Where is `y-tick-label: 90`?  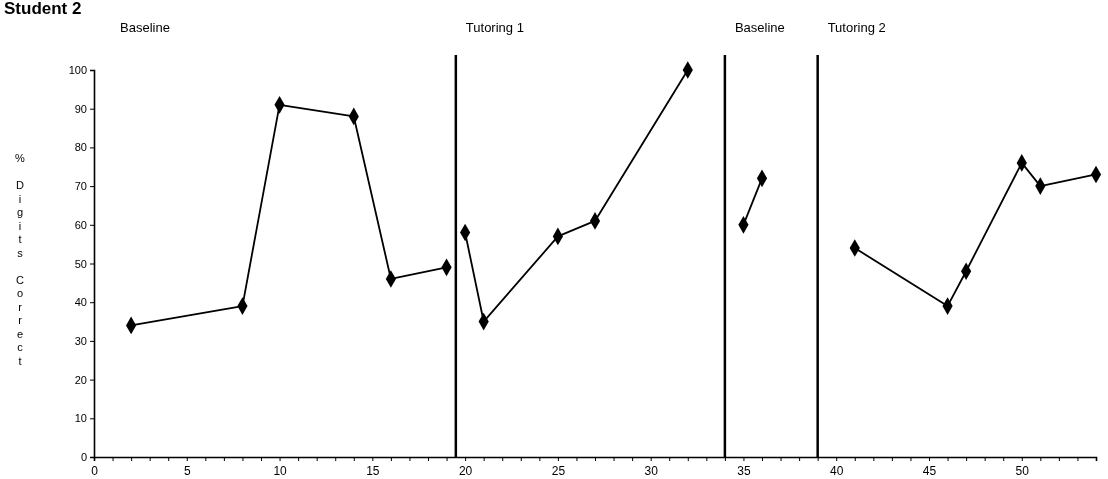 y-tick-label: 90 is located at coordinates (80, 108).